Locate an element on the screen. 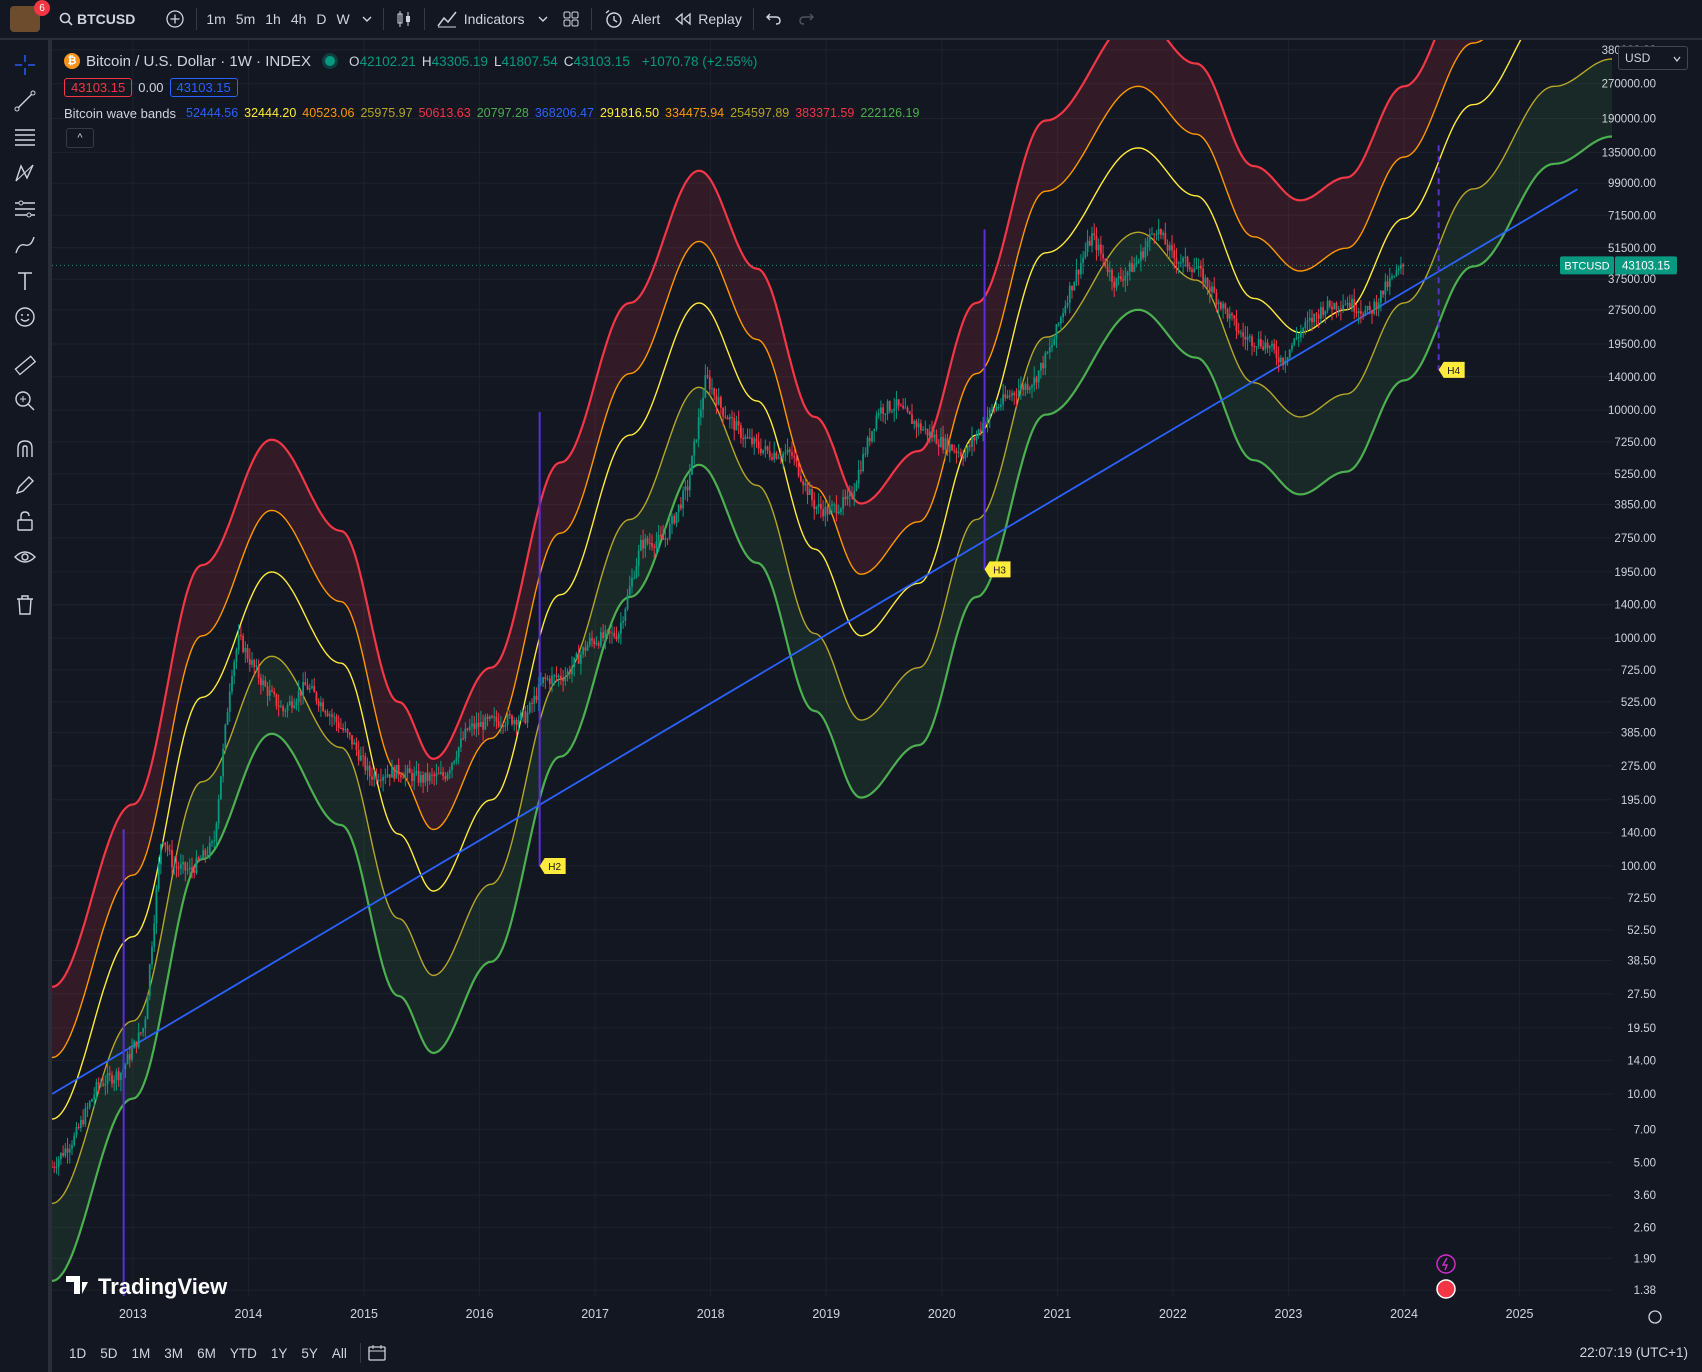  timeframe-1h: 1h is located at coordinates (273, 19).